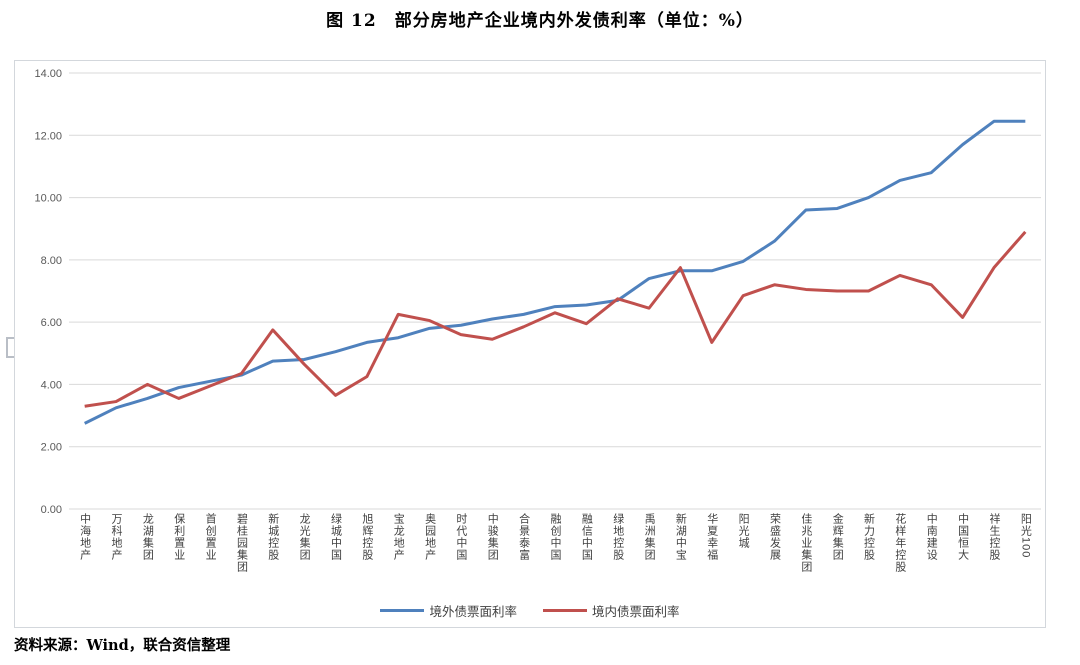 The width and height of the screenshot is (1080, 665). What do you see at coordinates (711, 537) in the screenshot?
I see `x-axis-label: 华夏幸福` at bounding box center [711, 537].